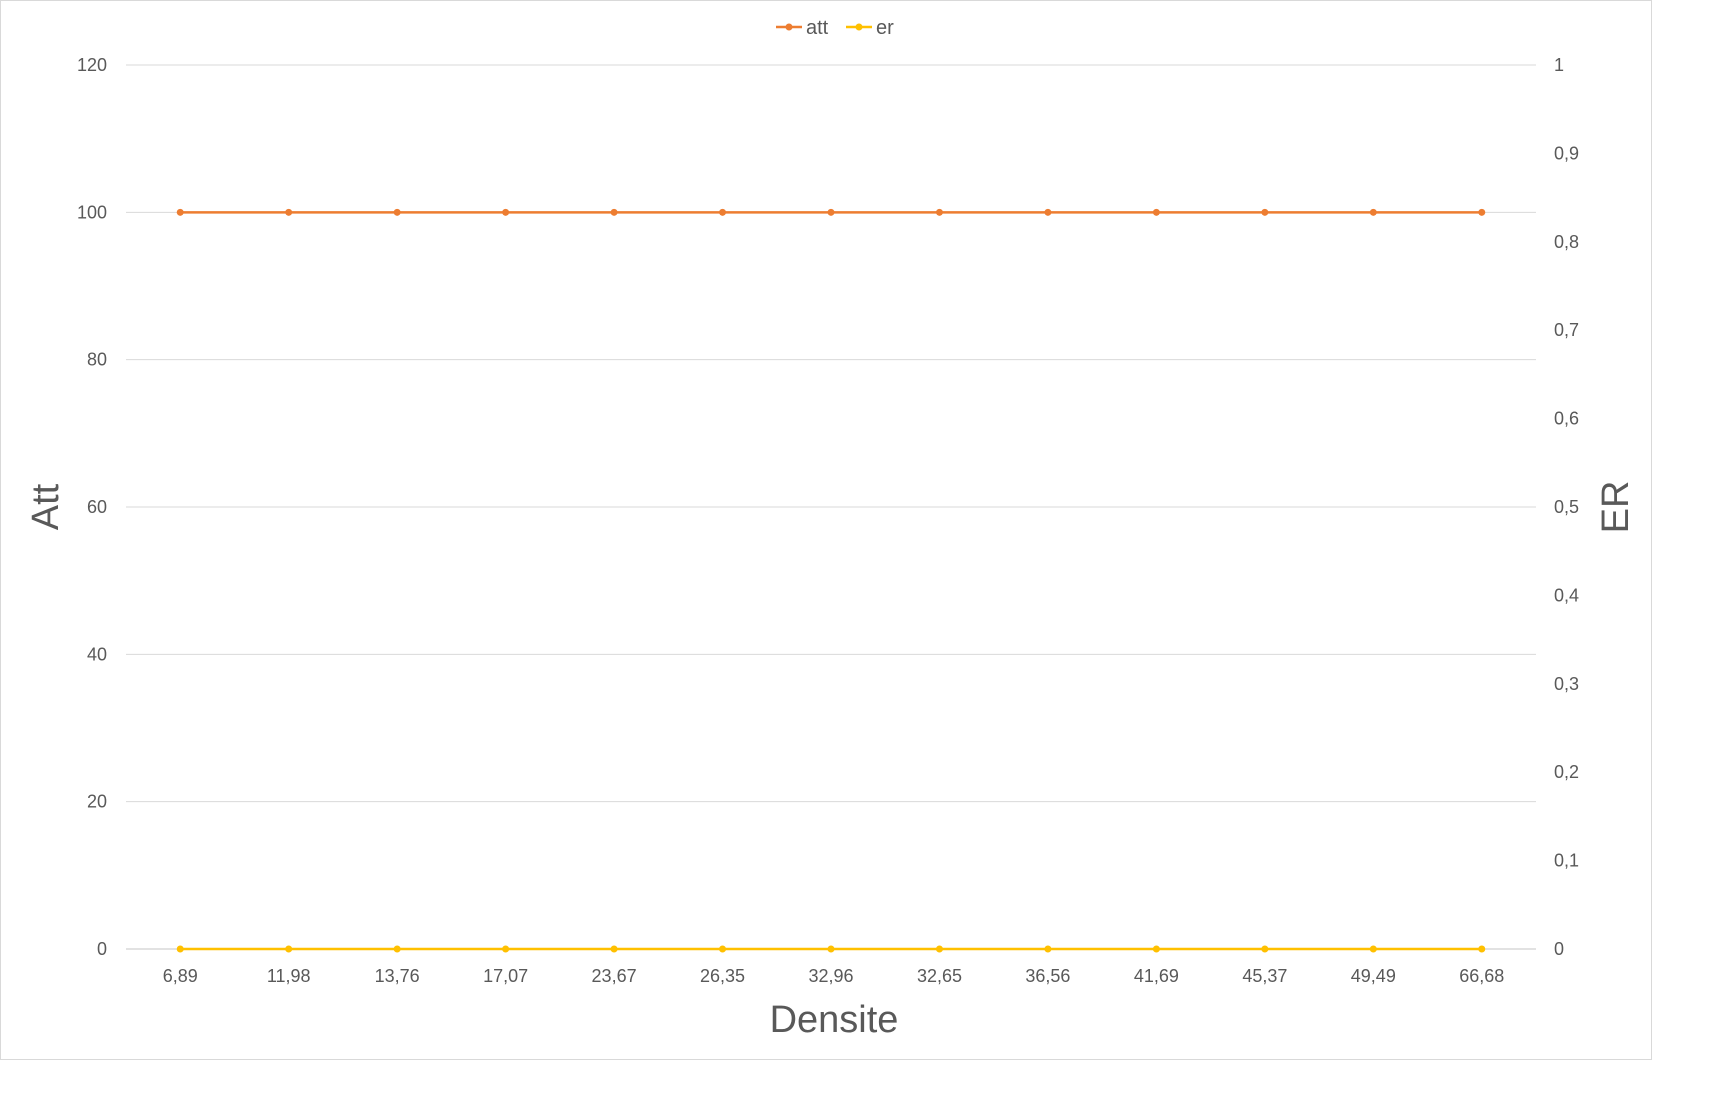 Image resolution: width=1709 pixels, height=1099 pixels. What do you see at coordinates (870, 28) in the screenshot?
I see `legend-entry-er: er` at bounding box center [870, 28].